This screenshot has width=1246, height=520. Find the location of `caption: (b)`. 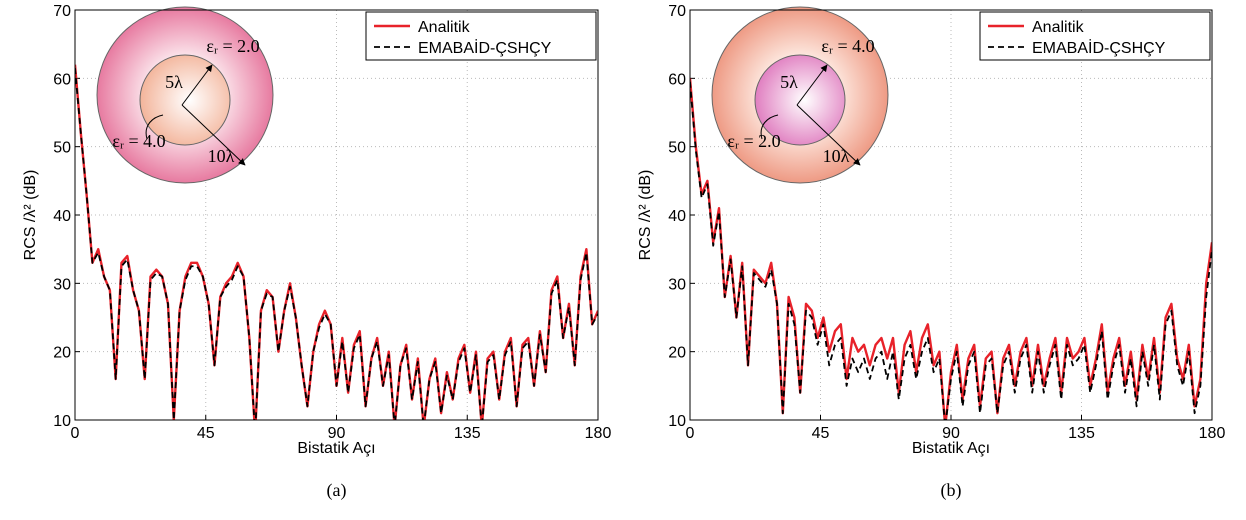

caption: (b) is located at coordinates (951, 490).